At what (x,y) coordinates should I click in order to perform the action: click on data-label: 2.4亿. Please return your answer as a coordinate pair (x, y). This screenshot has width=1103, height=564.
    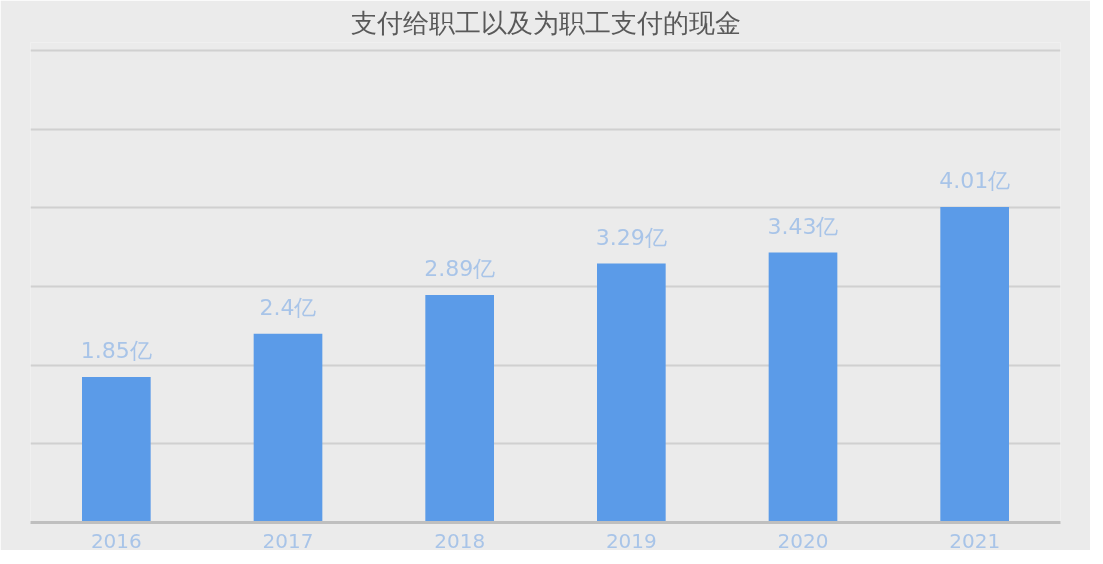
    Looking at the image, I should click on (288, 307).